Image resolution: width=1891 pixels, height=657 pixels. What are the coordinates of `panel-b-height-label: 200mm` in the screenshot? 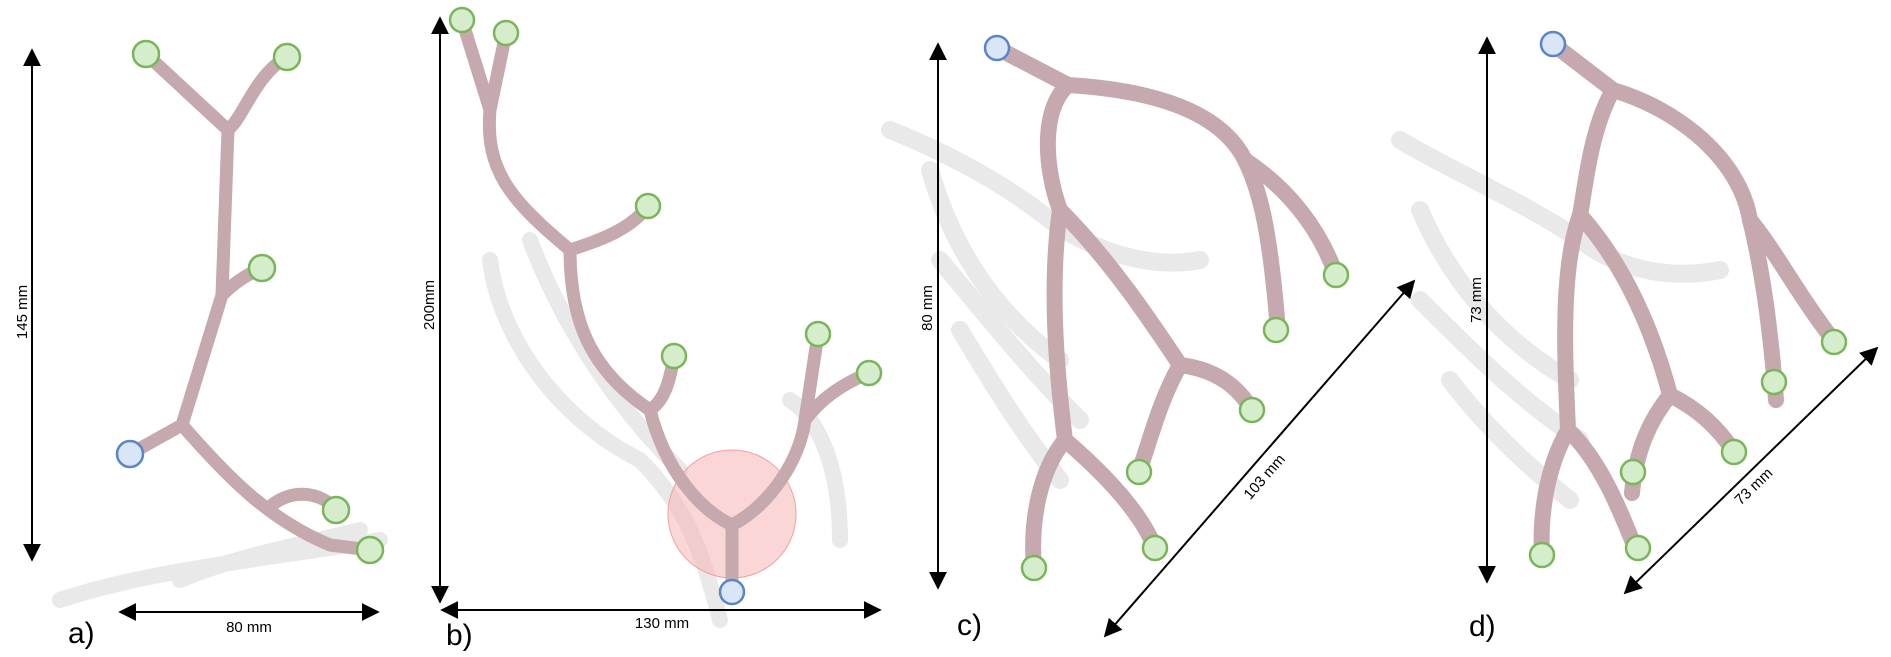 It's located at (429, 305).